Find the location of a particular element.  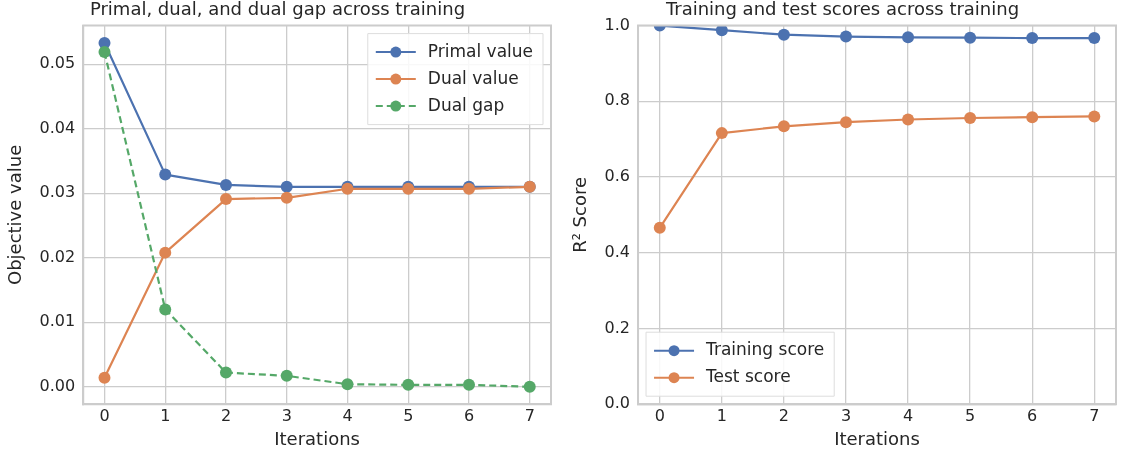

legend-label: Test score is located at coordinates (748, 376).